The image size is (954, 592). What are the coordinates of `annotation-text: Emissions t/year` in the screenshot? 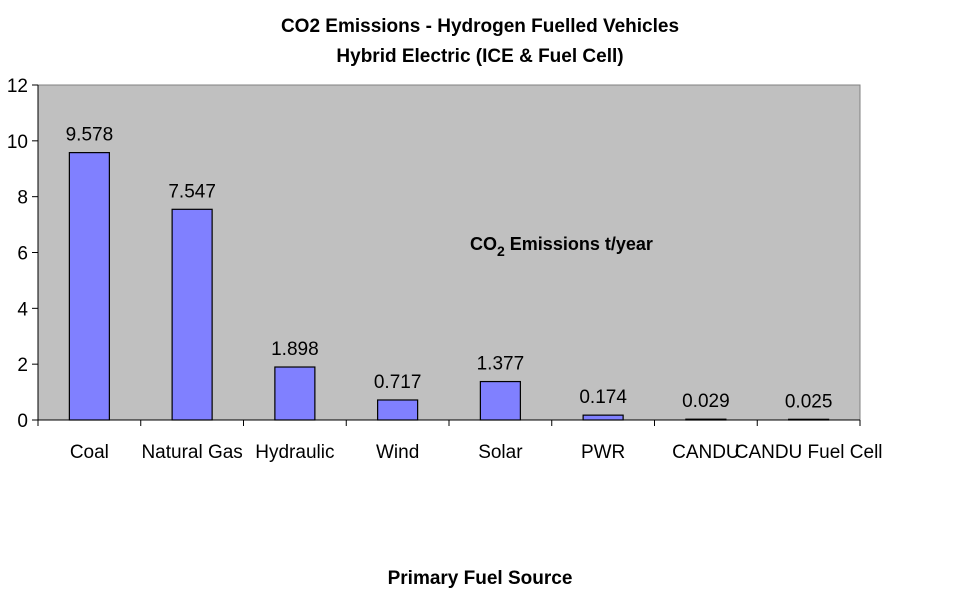 It's located at (579, 244).